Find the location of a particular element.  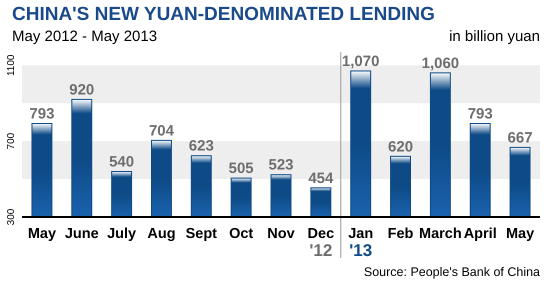

x-tick-label: June is located at coordinates (81, 234).